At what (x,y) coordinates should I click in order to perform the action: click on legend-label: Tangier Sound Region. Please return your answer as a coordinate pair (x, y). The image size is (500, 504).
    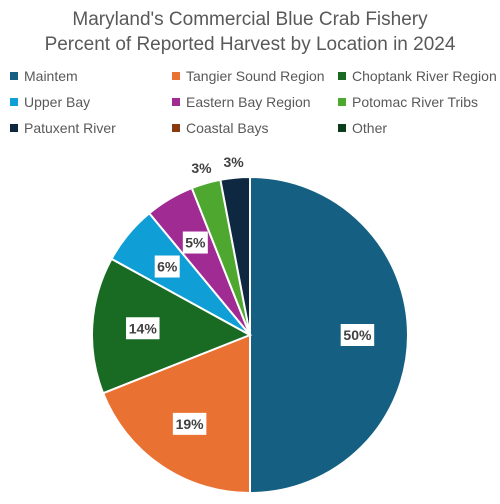
    Looking at the image, I should click on (255, 76).